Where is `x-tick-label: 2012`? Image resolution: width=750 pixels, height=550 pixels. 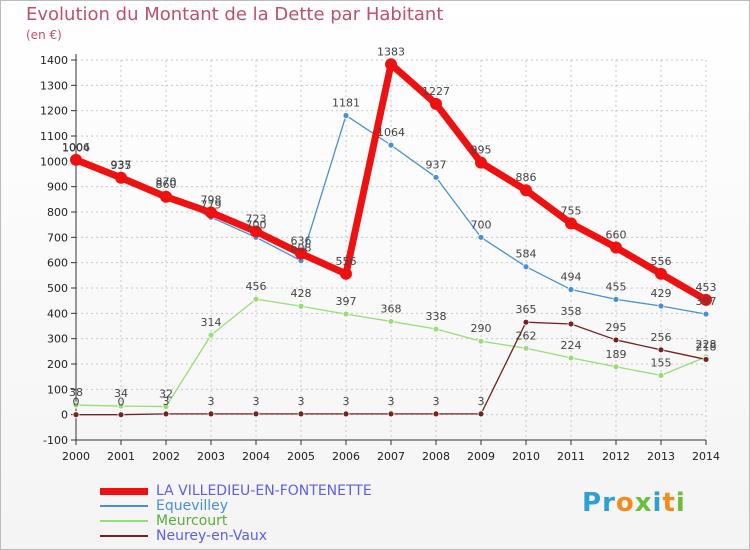
x-tick-label: 2012 is located at coordinates (616, 456).